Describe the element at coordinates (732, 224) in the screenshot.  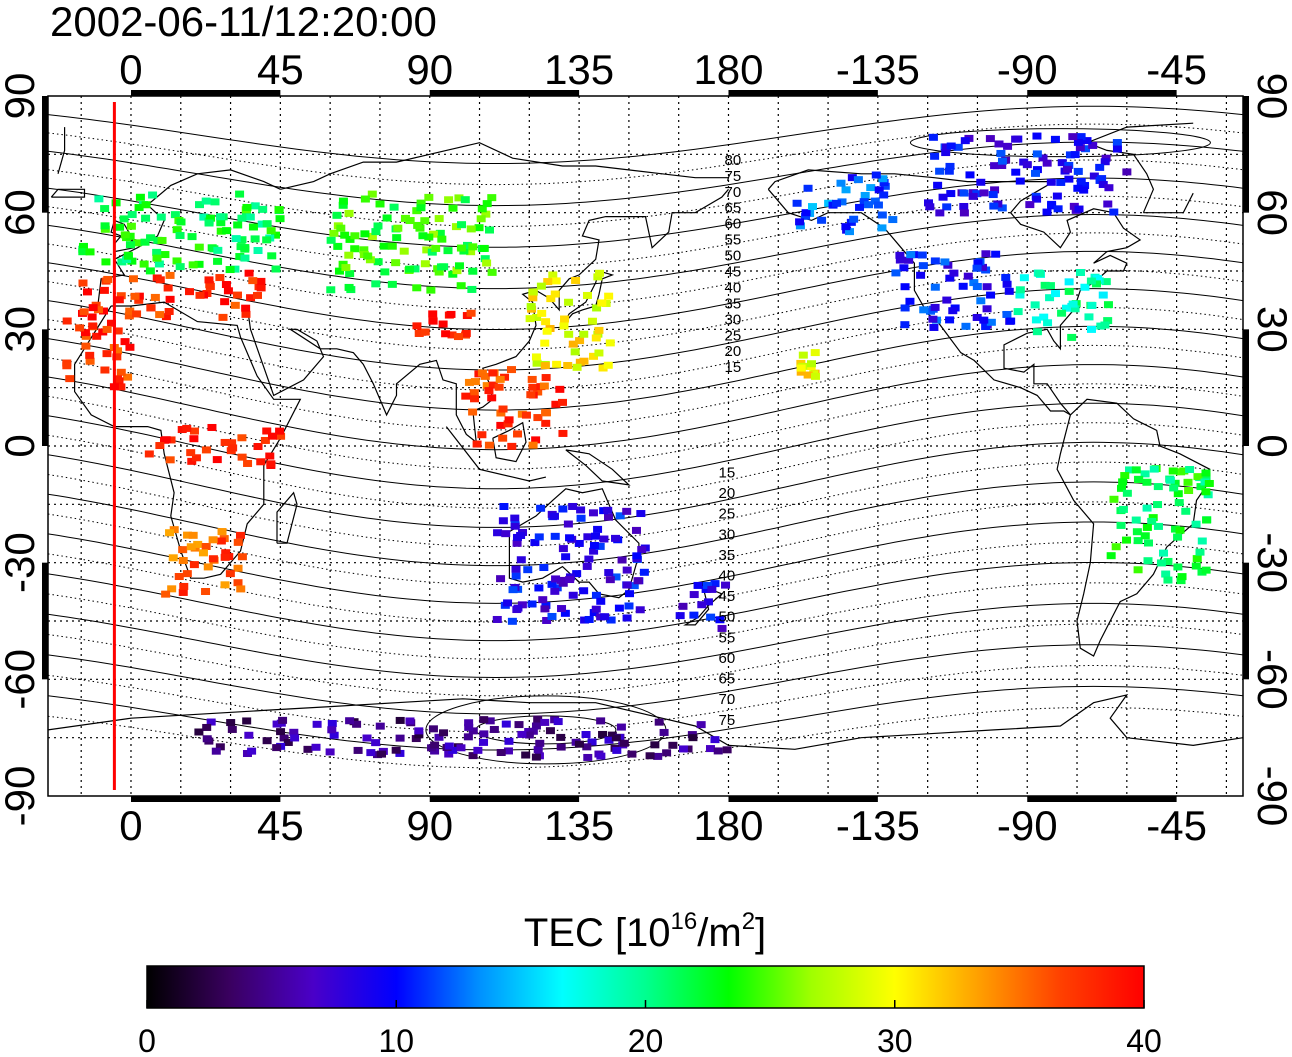
I see `contour-label-north: 60` at that location.